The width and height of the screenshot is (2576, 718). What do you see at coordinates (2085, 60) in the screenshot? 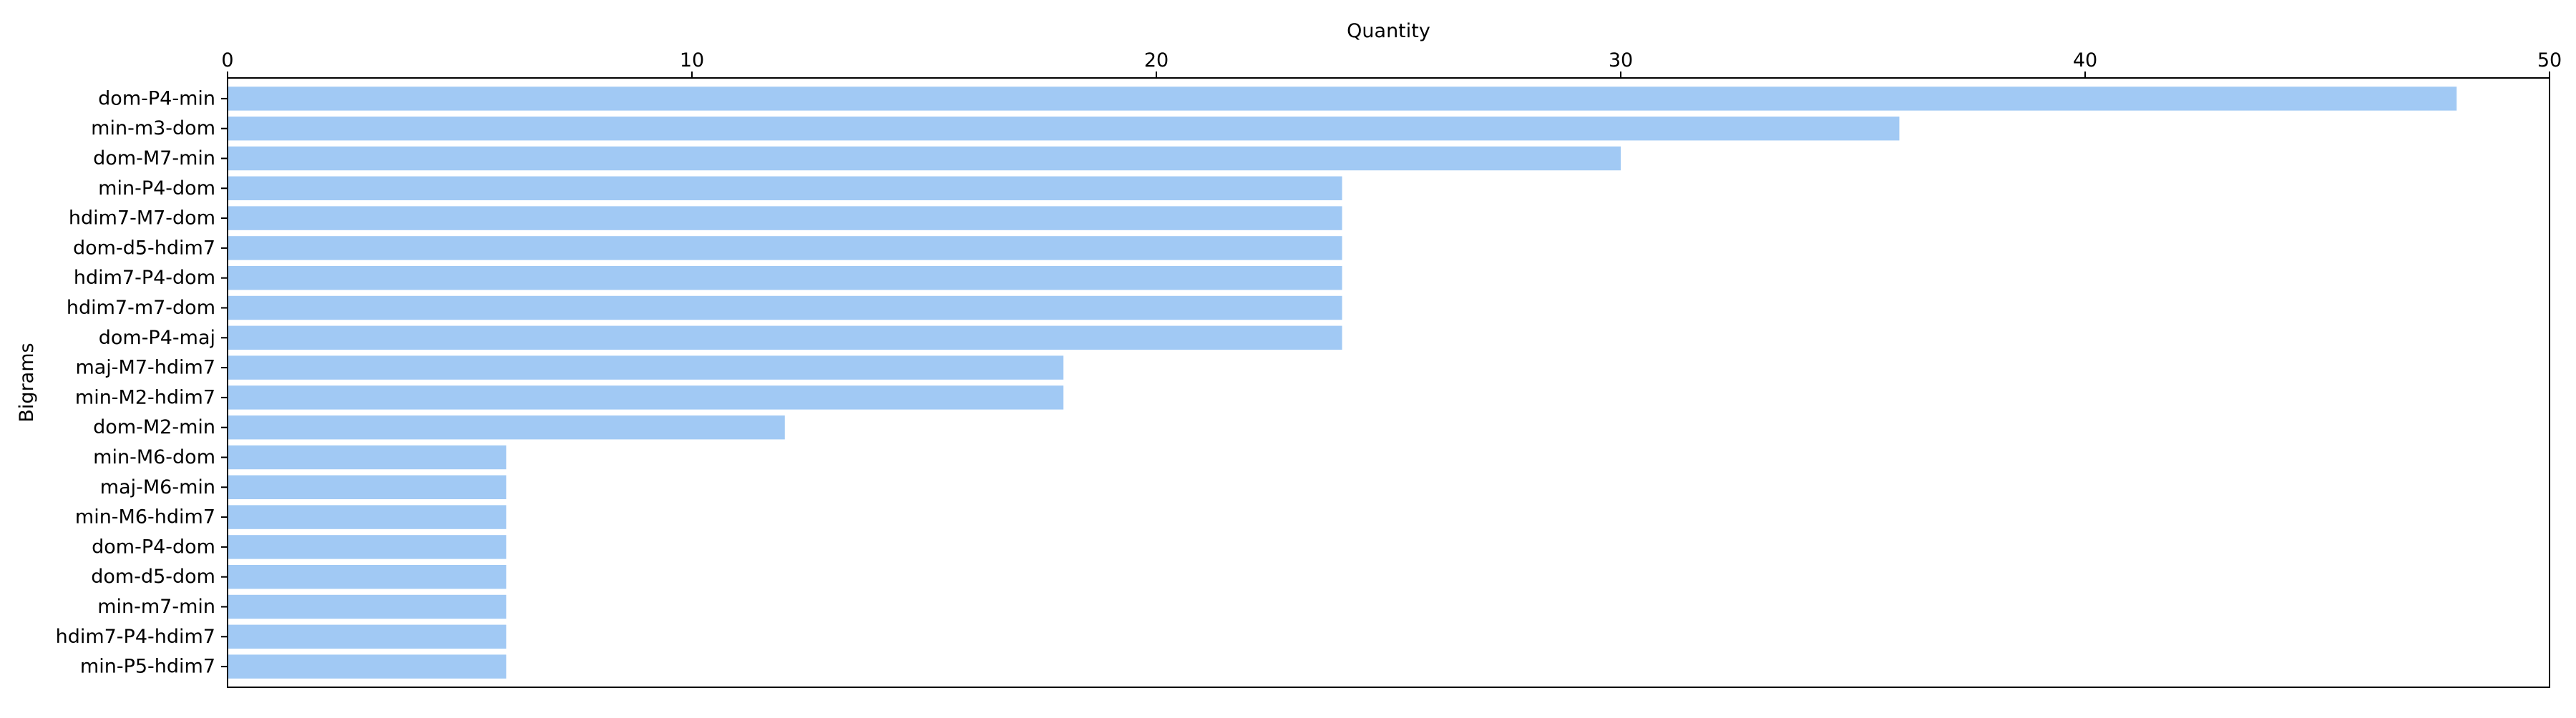
I see `x-tick-label: 40` at bounding box center [2085, 60].